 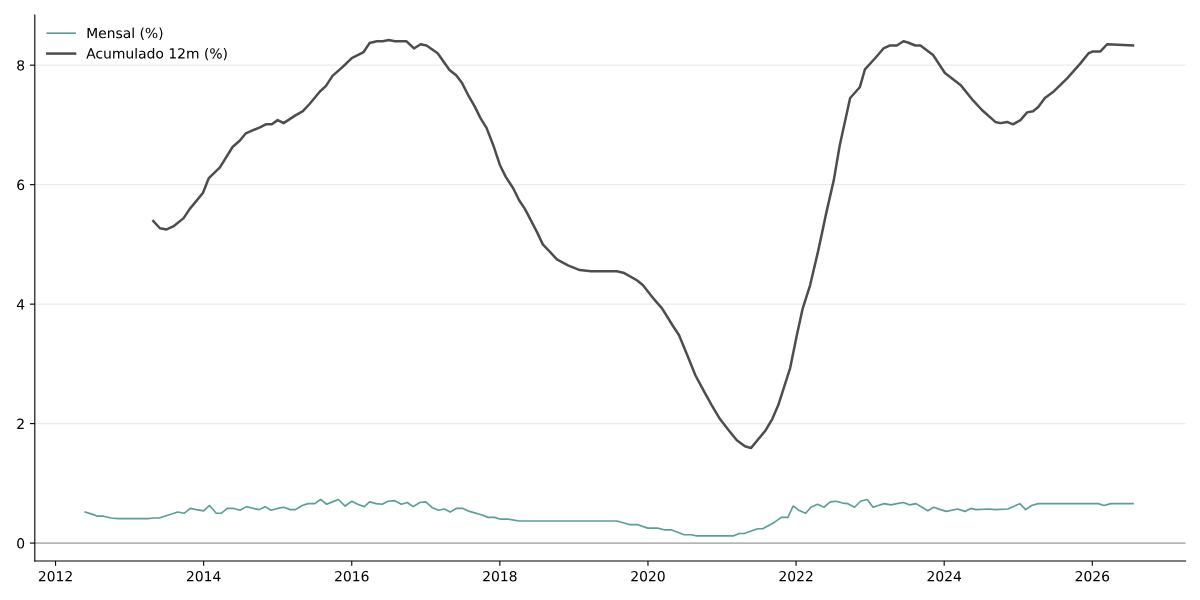 I want to click on x-tick-label: 2020, so click(x=648, y=576).